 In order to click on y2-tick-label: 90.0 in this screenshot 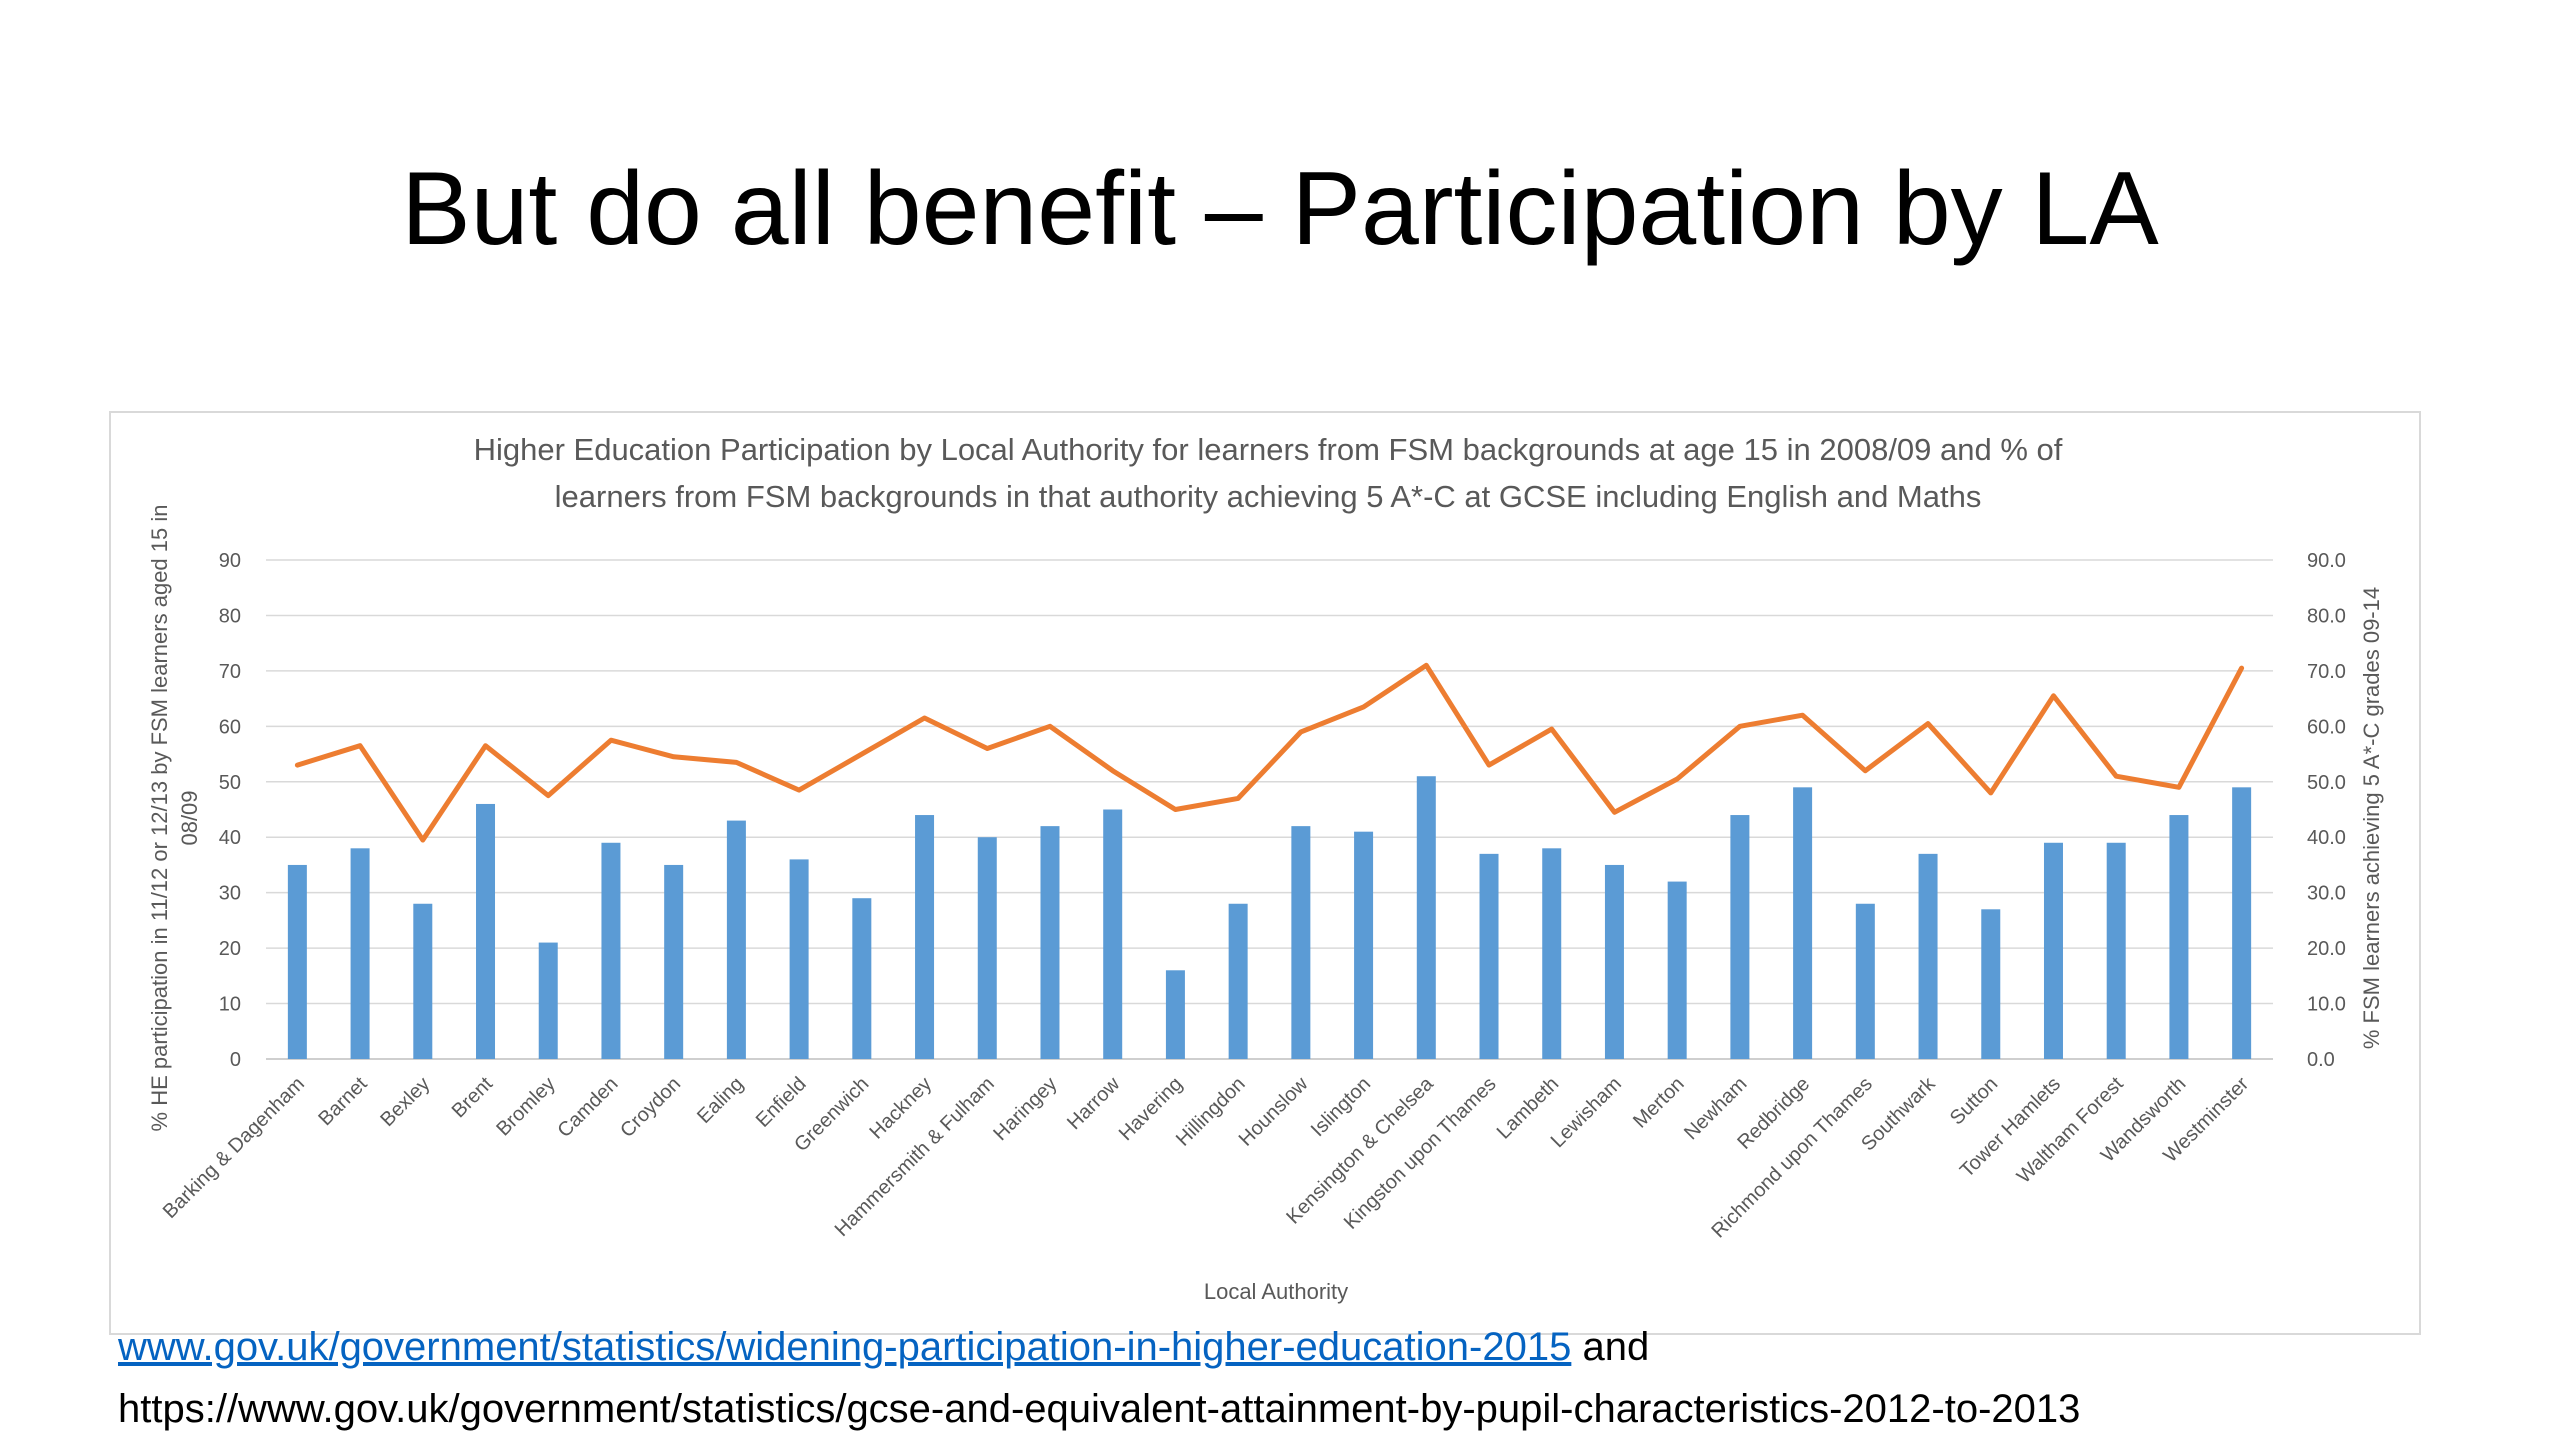, I will do `click(2326, 561)`.